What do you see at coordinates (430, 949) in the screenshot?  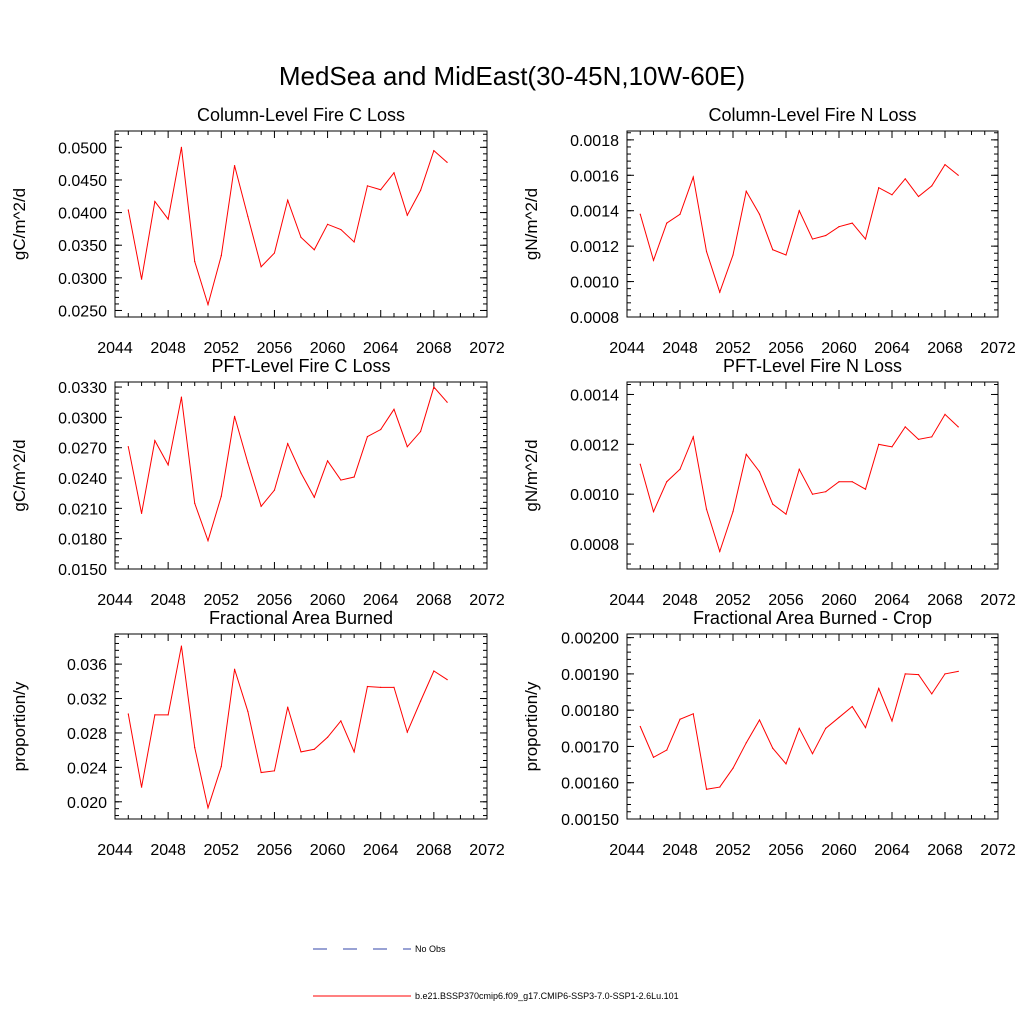 I see `legend-obs-label: No Obs` at bounding box center [430, 949].